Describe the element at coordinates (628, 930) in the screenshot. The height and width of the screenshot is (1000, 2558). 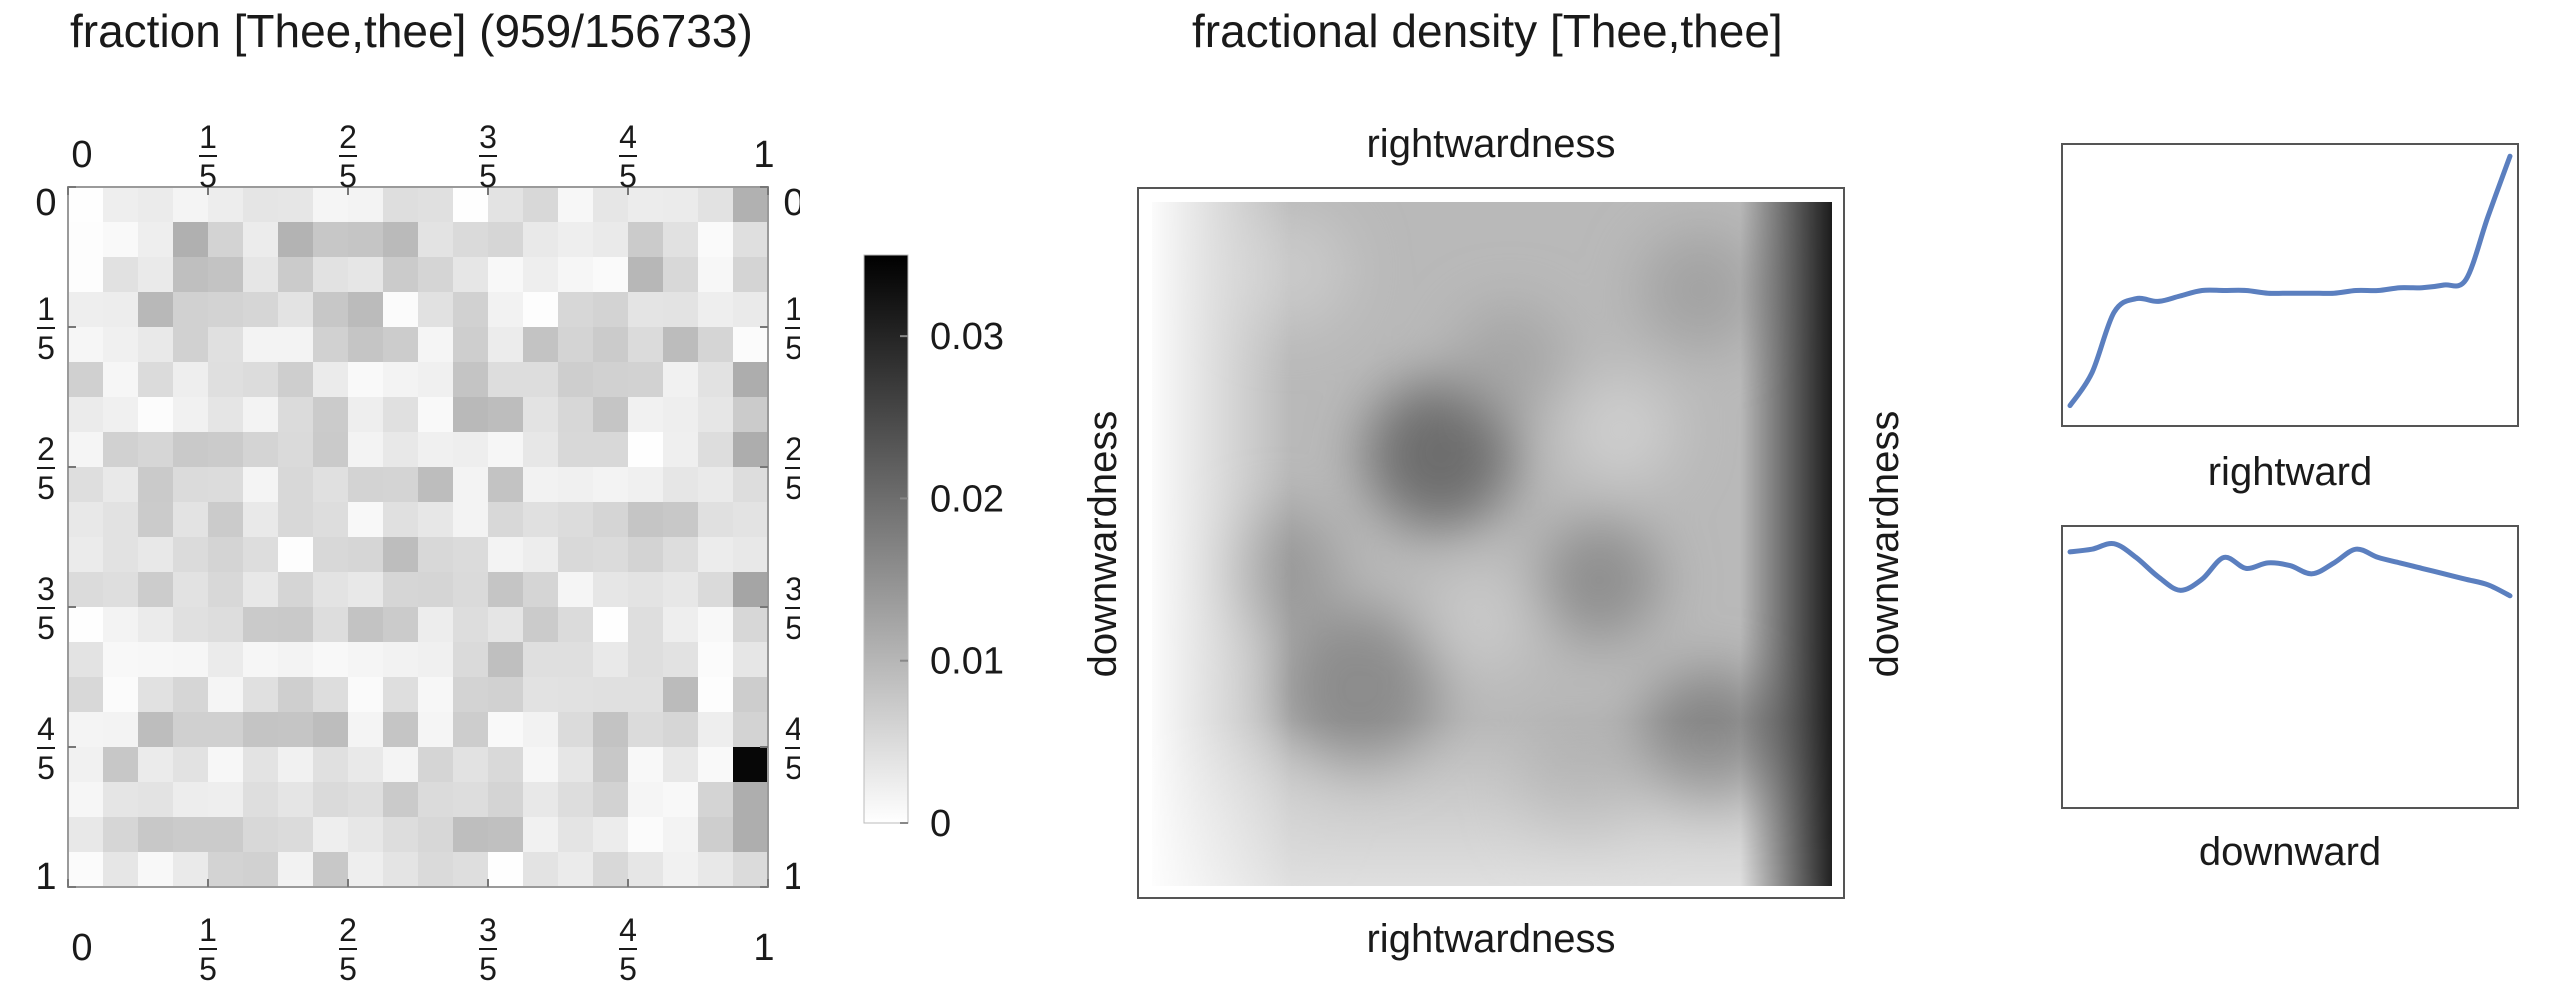
I see `x-tick-bottom-numerator: 4` at that location.